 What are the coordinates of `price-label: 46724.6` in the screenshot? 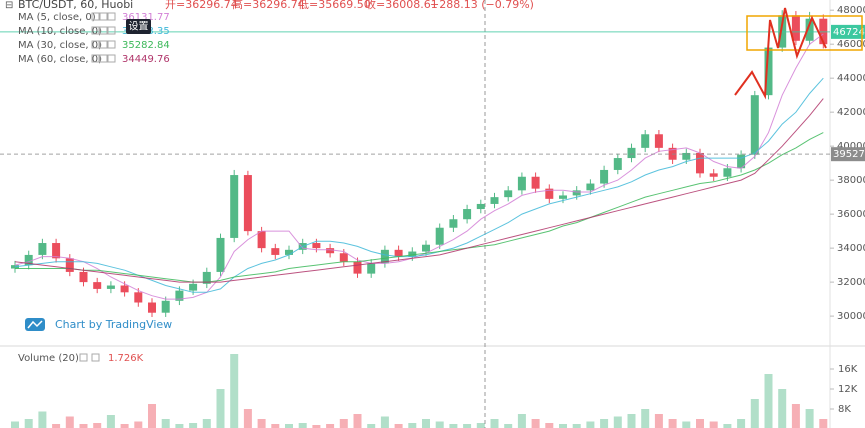 It's located at (849, 32).